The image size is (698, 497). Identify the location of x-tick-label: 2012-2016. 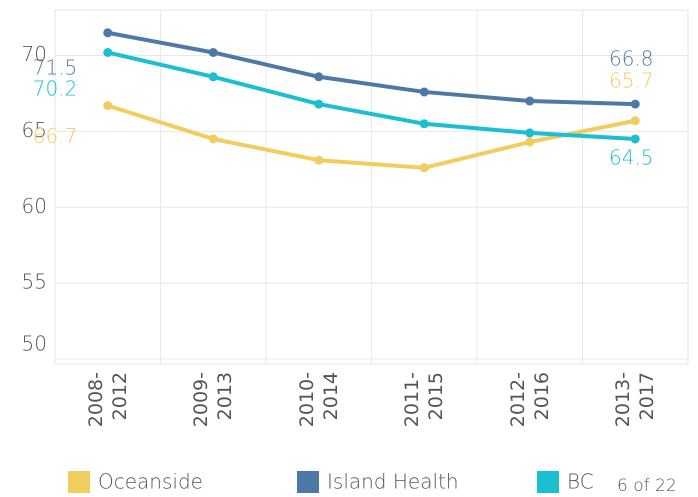
(529, 400).